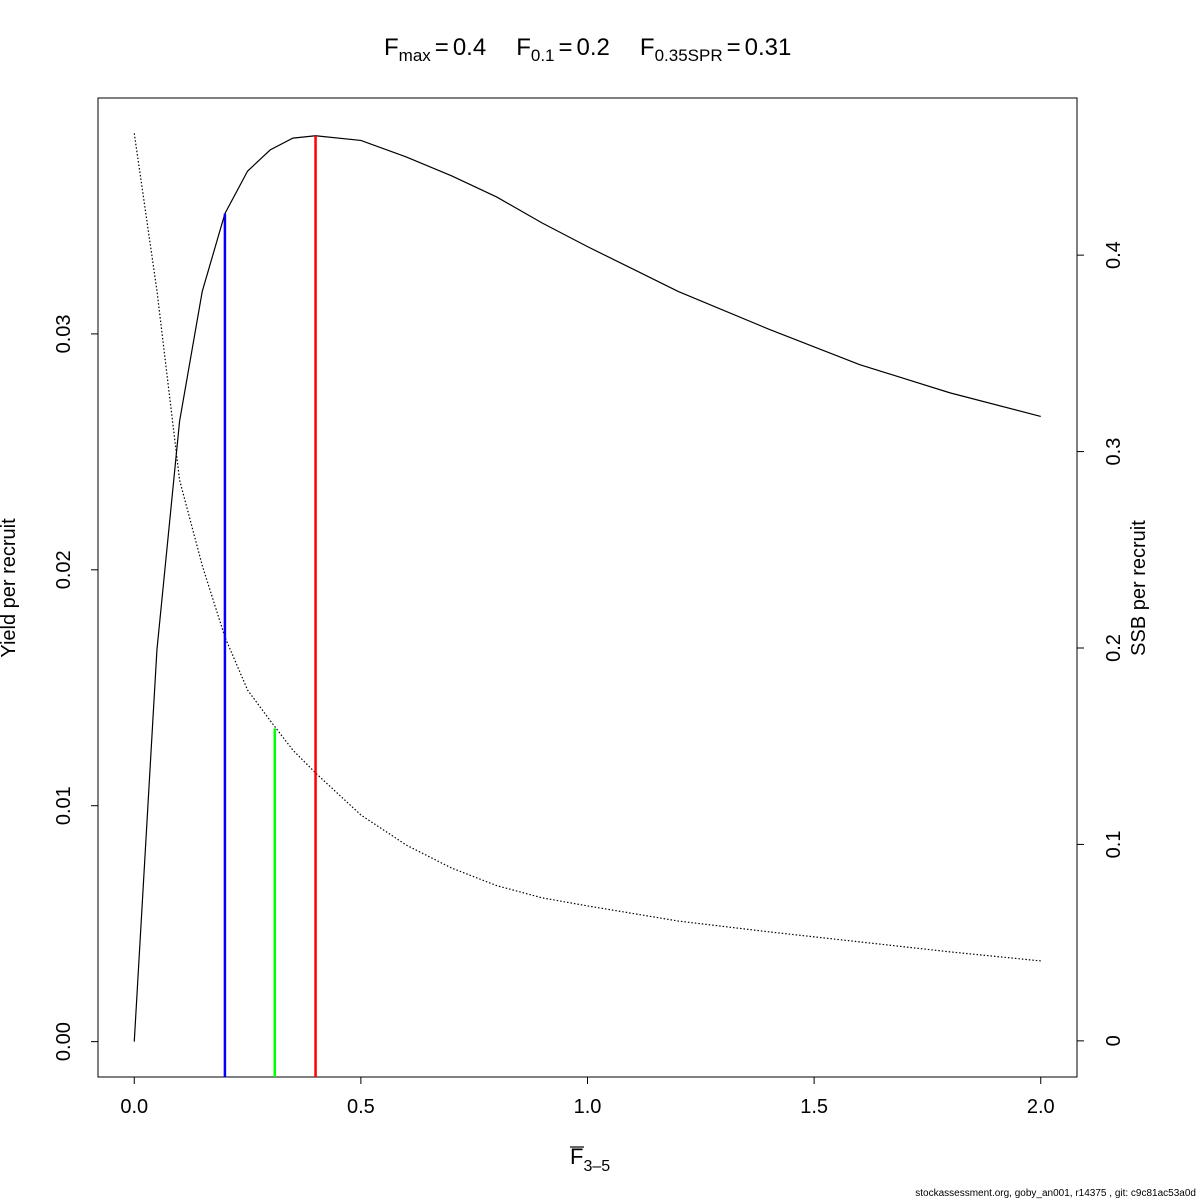 Image resolution: width=1200 pixels, height=1200 pixels. What do you see at coordinates (1114, 255) in the screenshot?
I see `y2-tick-label: 0.4` at bounding box center [1114, 255].